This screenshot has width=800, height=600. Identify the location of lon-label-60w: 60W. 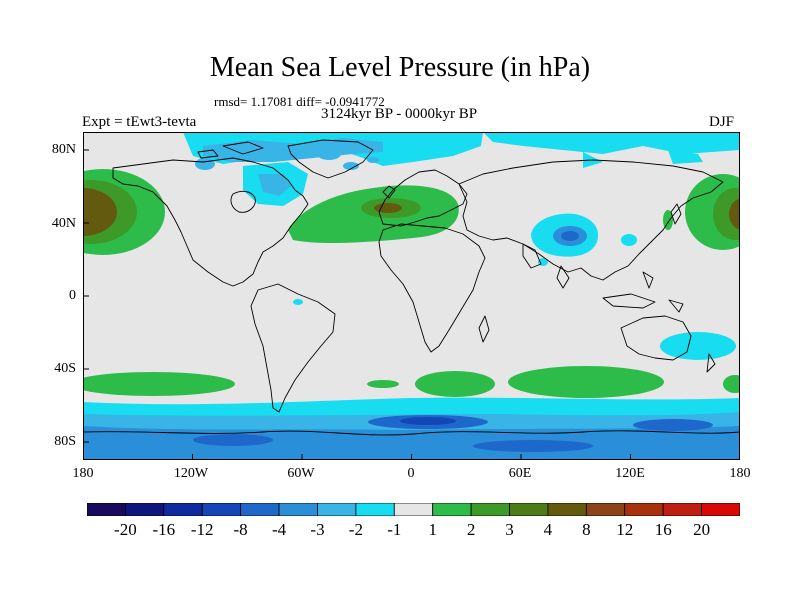
(301, 473).